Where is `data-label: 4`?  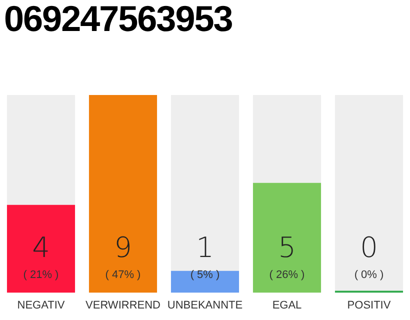
data-label: 4 is located at coordinates (41, 247).